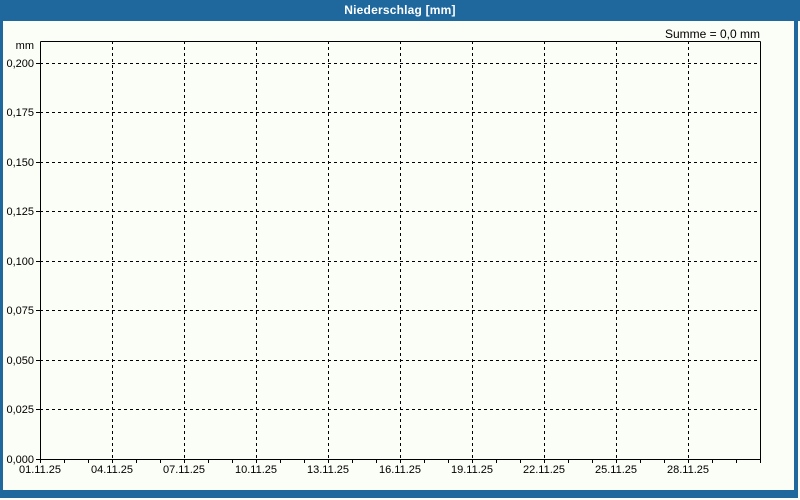 This screenshot has width=800, height=500. Describe the element at coordinates (20, 113) in the screenshot. I see `y-tick-label: 0,175` at that location.